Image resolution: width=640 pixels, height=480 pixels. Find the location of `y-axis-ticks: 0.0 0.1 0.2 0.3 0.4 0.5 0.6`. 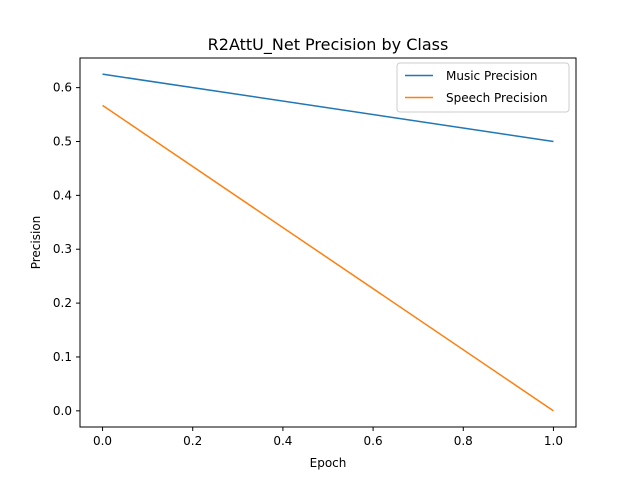

y-axis-ticks: 0.0 0.1 0.2 0.3 0.4 0.5 0.6 is located at coordinates (66, 249).